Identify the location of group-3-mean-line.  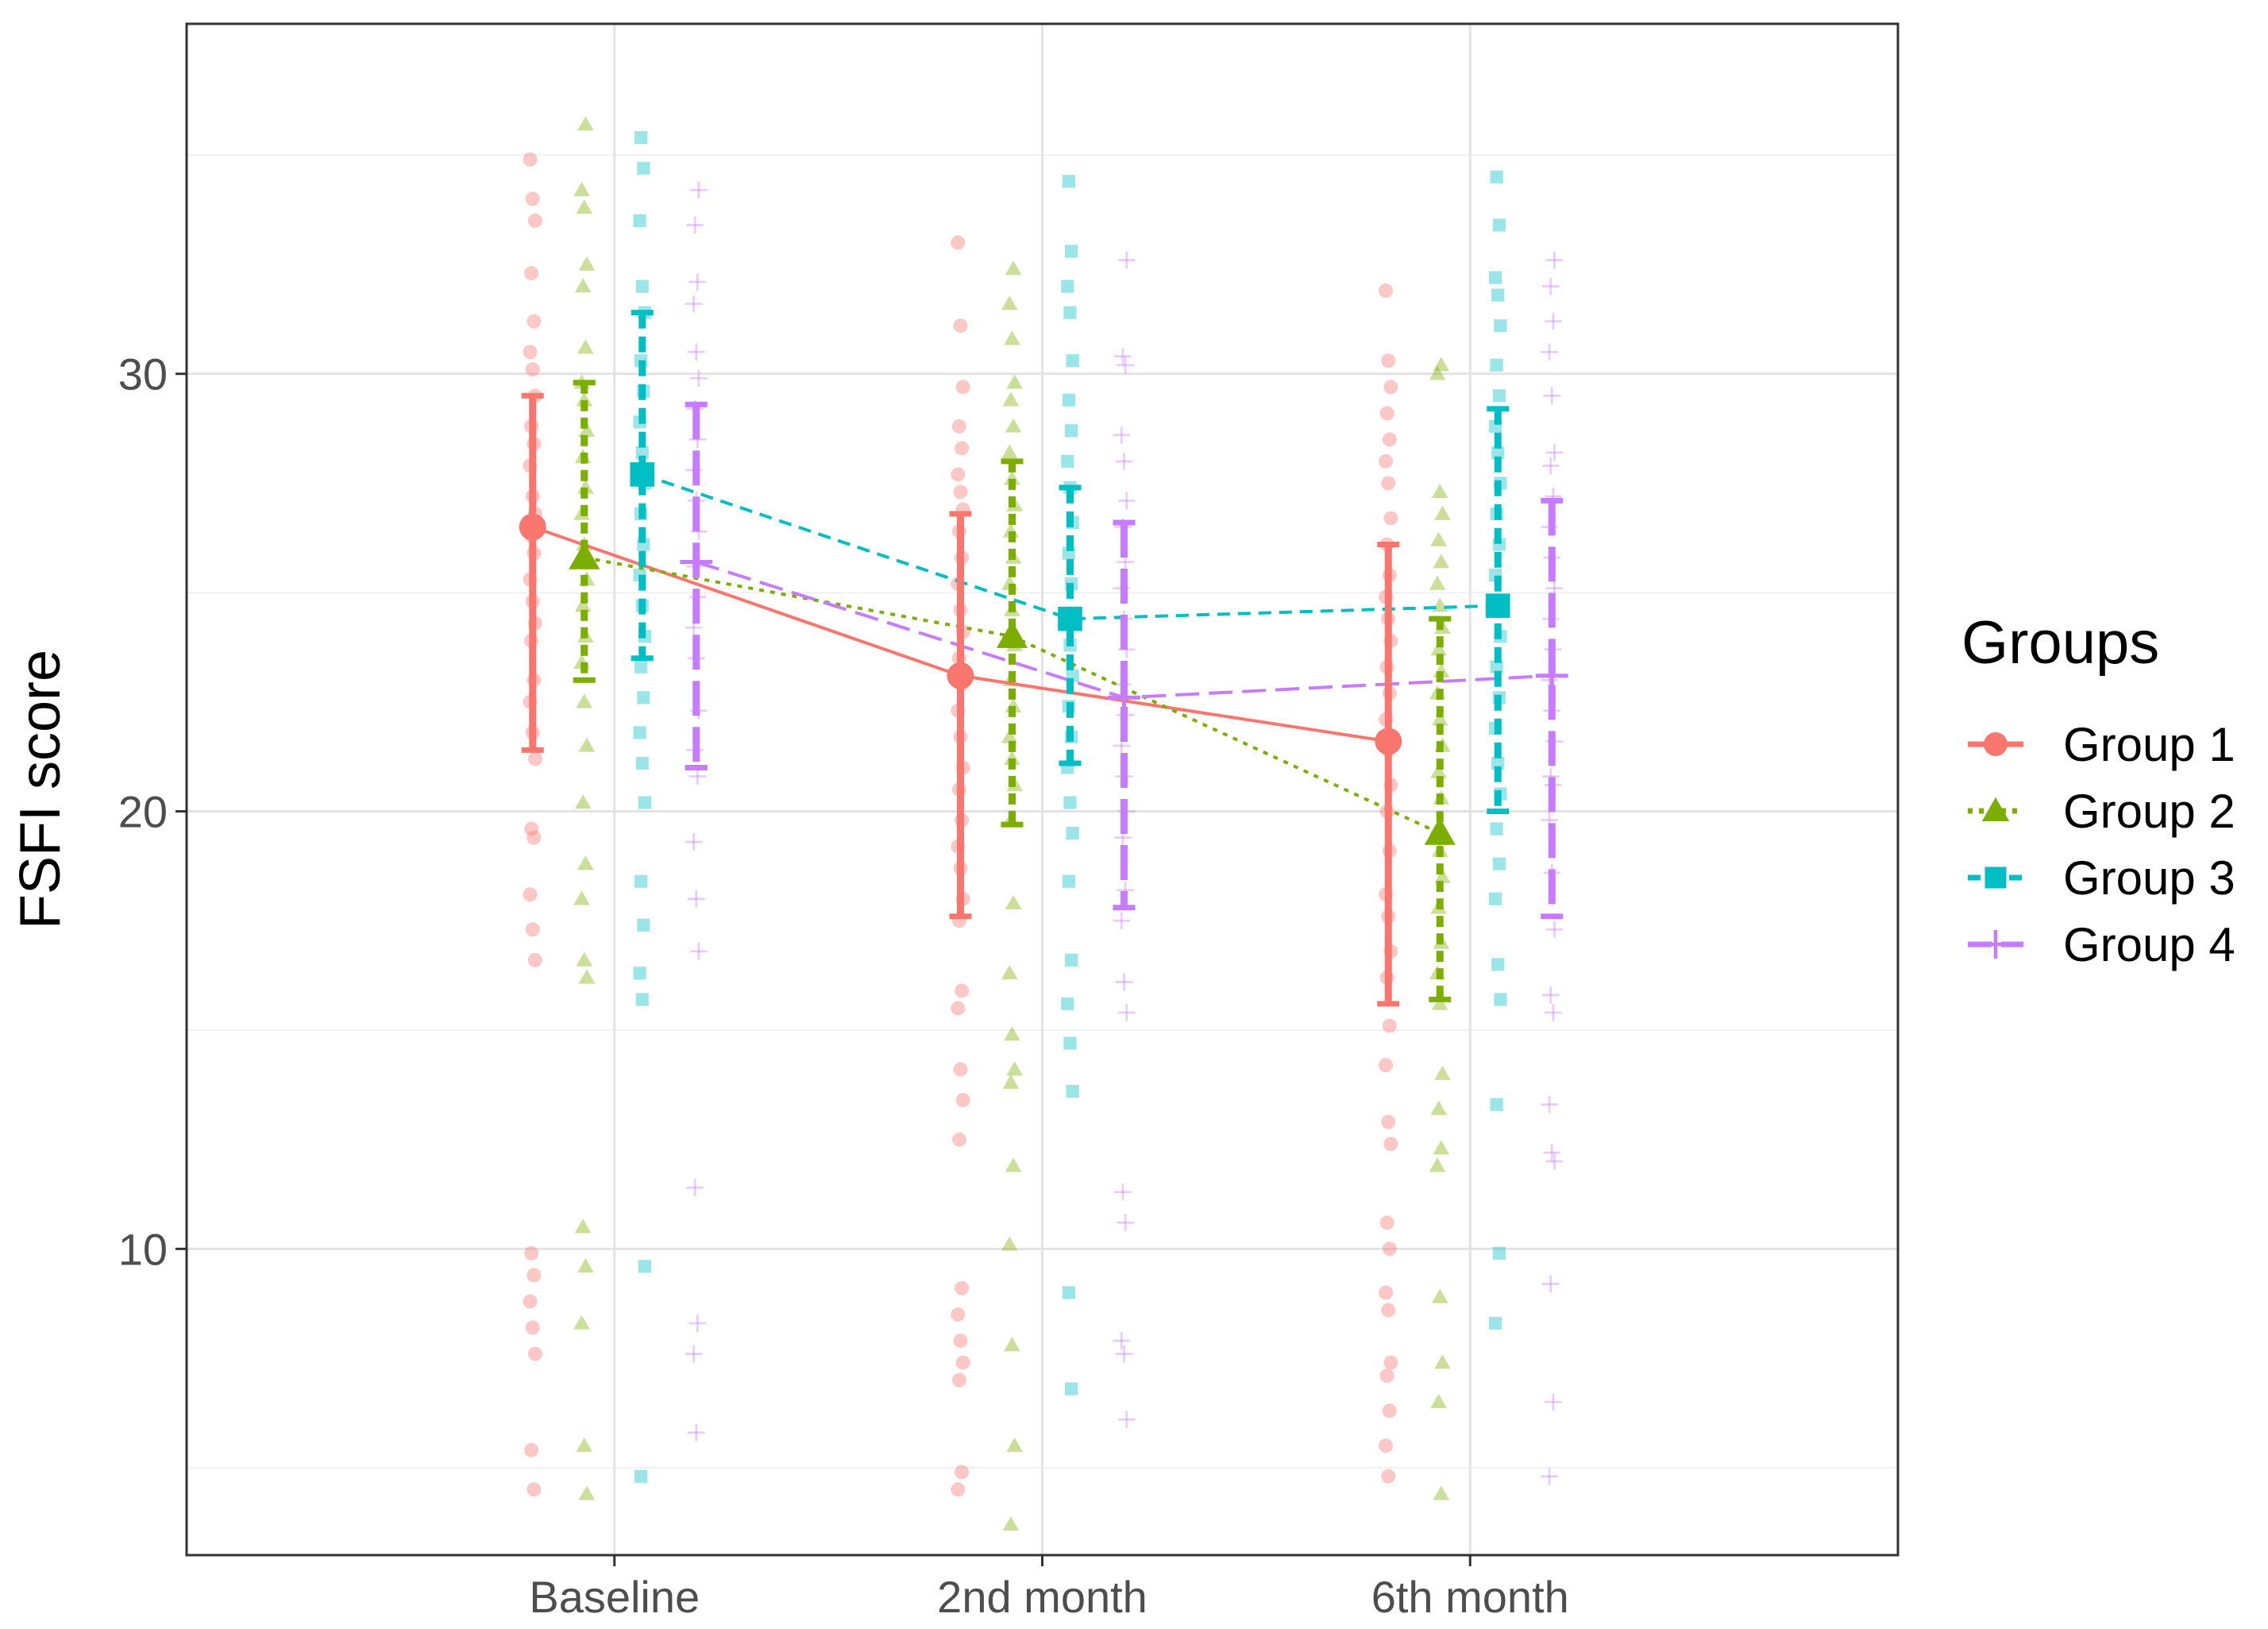
(1070, 547).